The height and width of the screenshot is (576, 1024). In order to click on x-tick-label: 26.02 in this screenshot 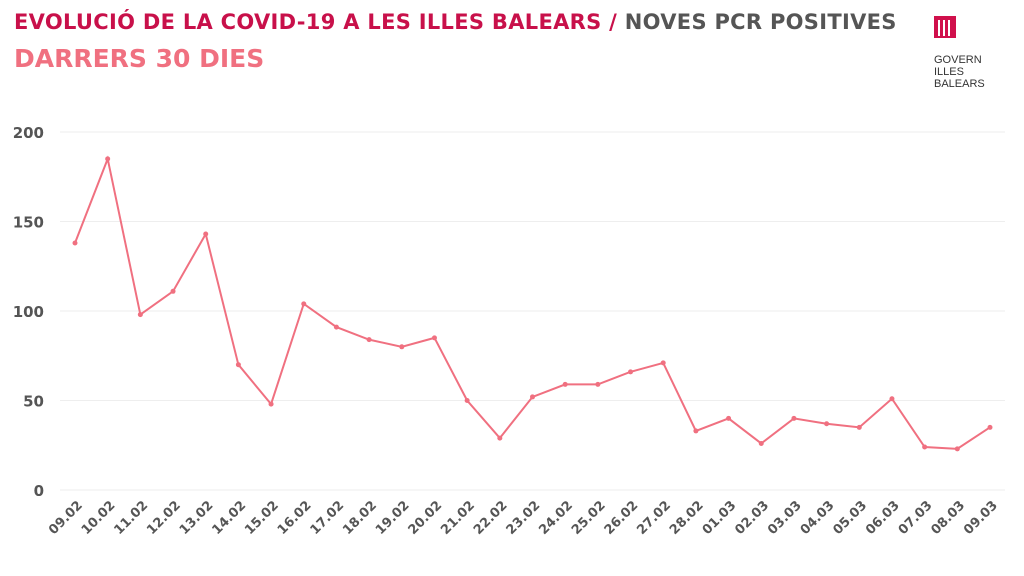, I will do `click(622, 518)`.